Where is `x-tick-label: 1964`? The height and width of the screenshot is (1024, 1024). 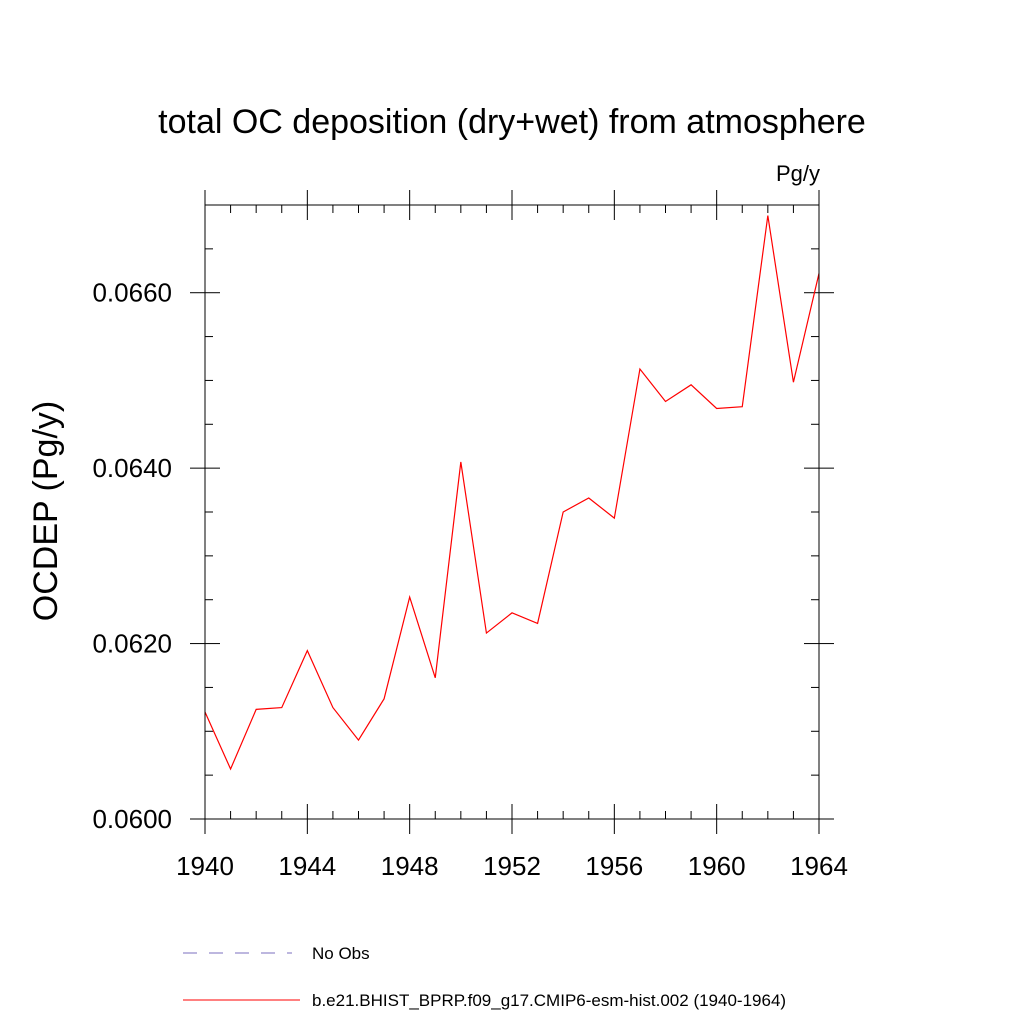 x-tick-label: 1964 is located at coordinates (819, 866).